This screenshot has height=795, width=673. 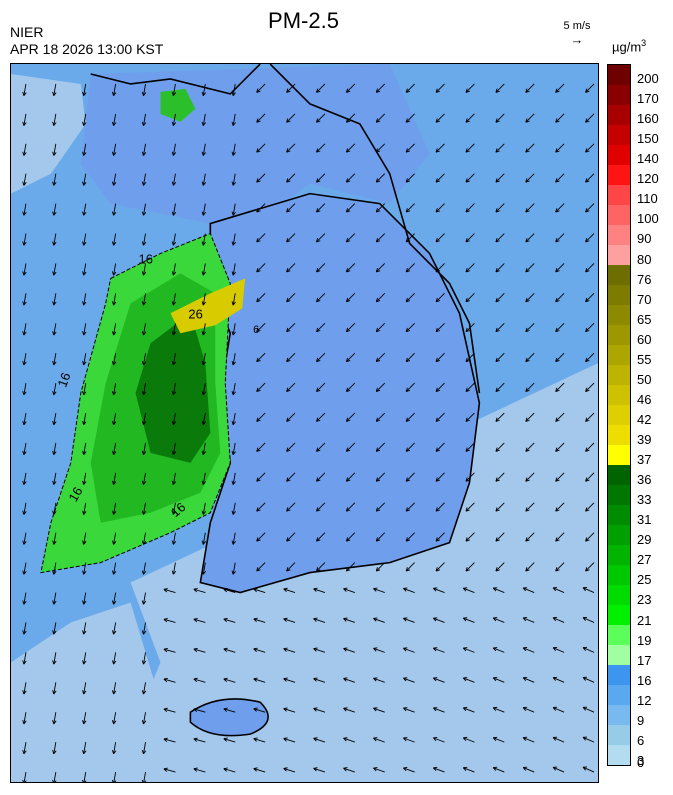 I want to click on north-hotspot, so click(x=178, y=105).